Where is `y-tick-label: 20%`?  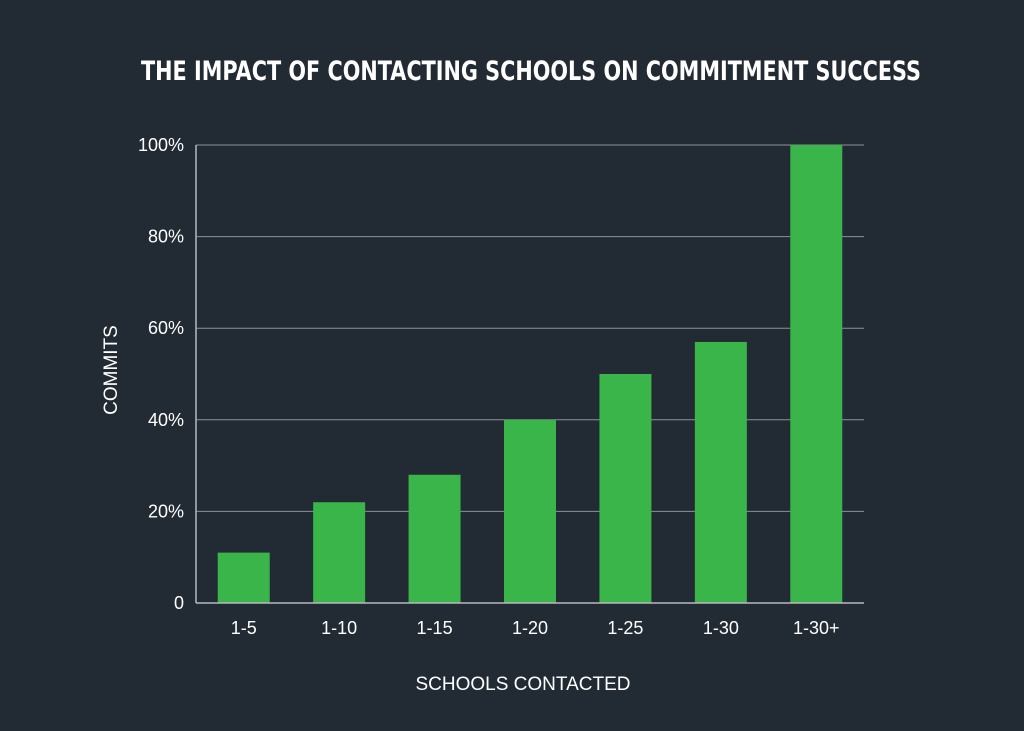 y-tick-label: 20% is located at coordinates (166, 511).